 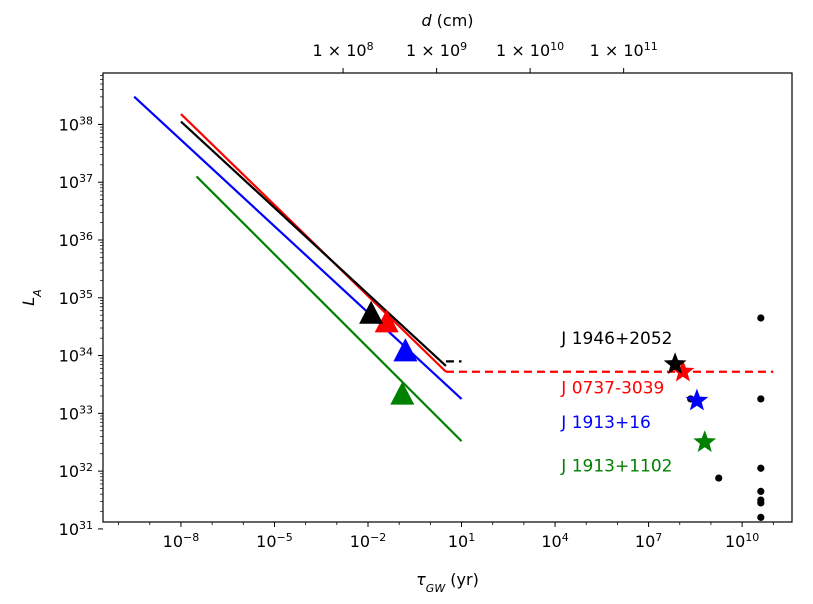 I want to click on y-tick-label: 1034, so click(x=76, y=355).